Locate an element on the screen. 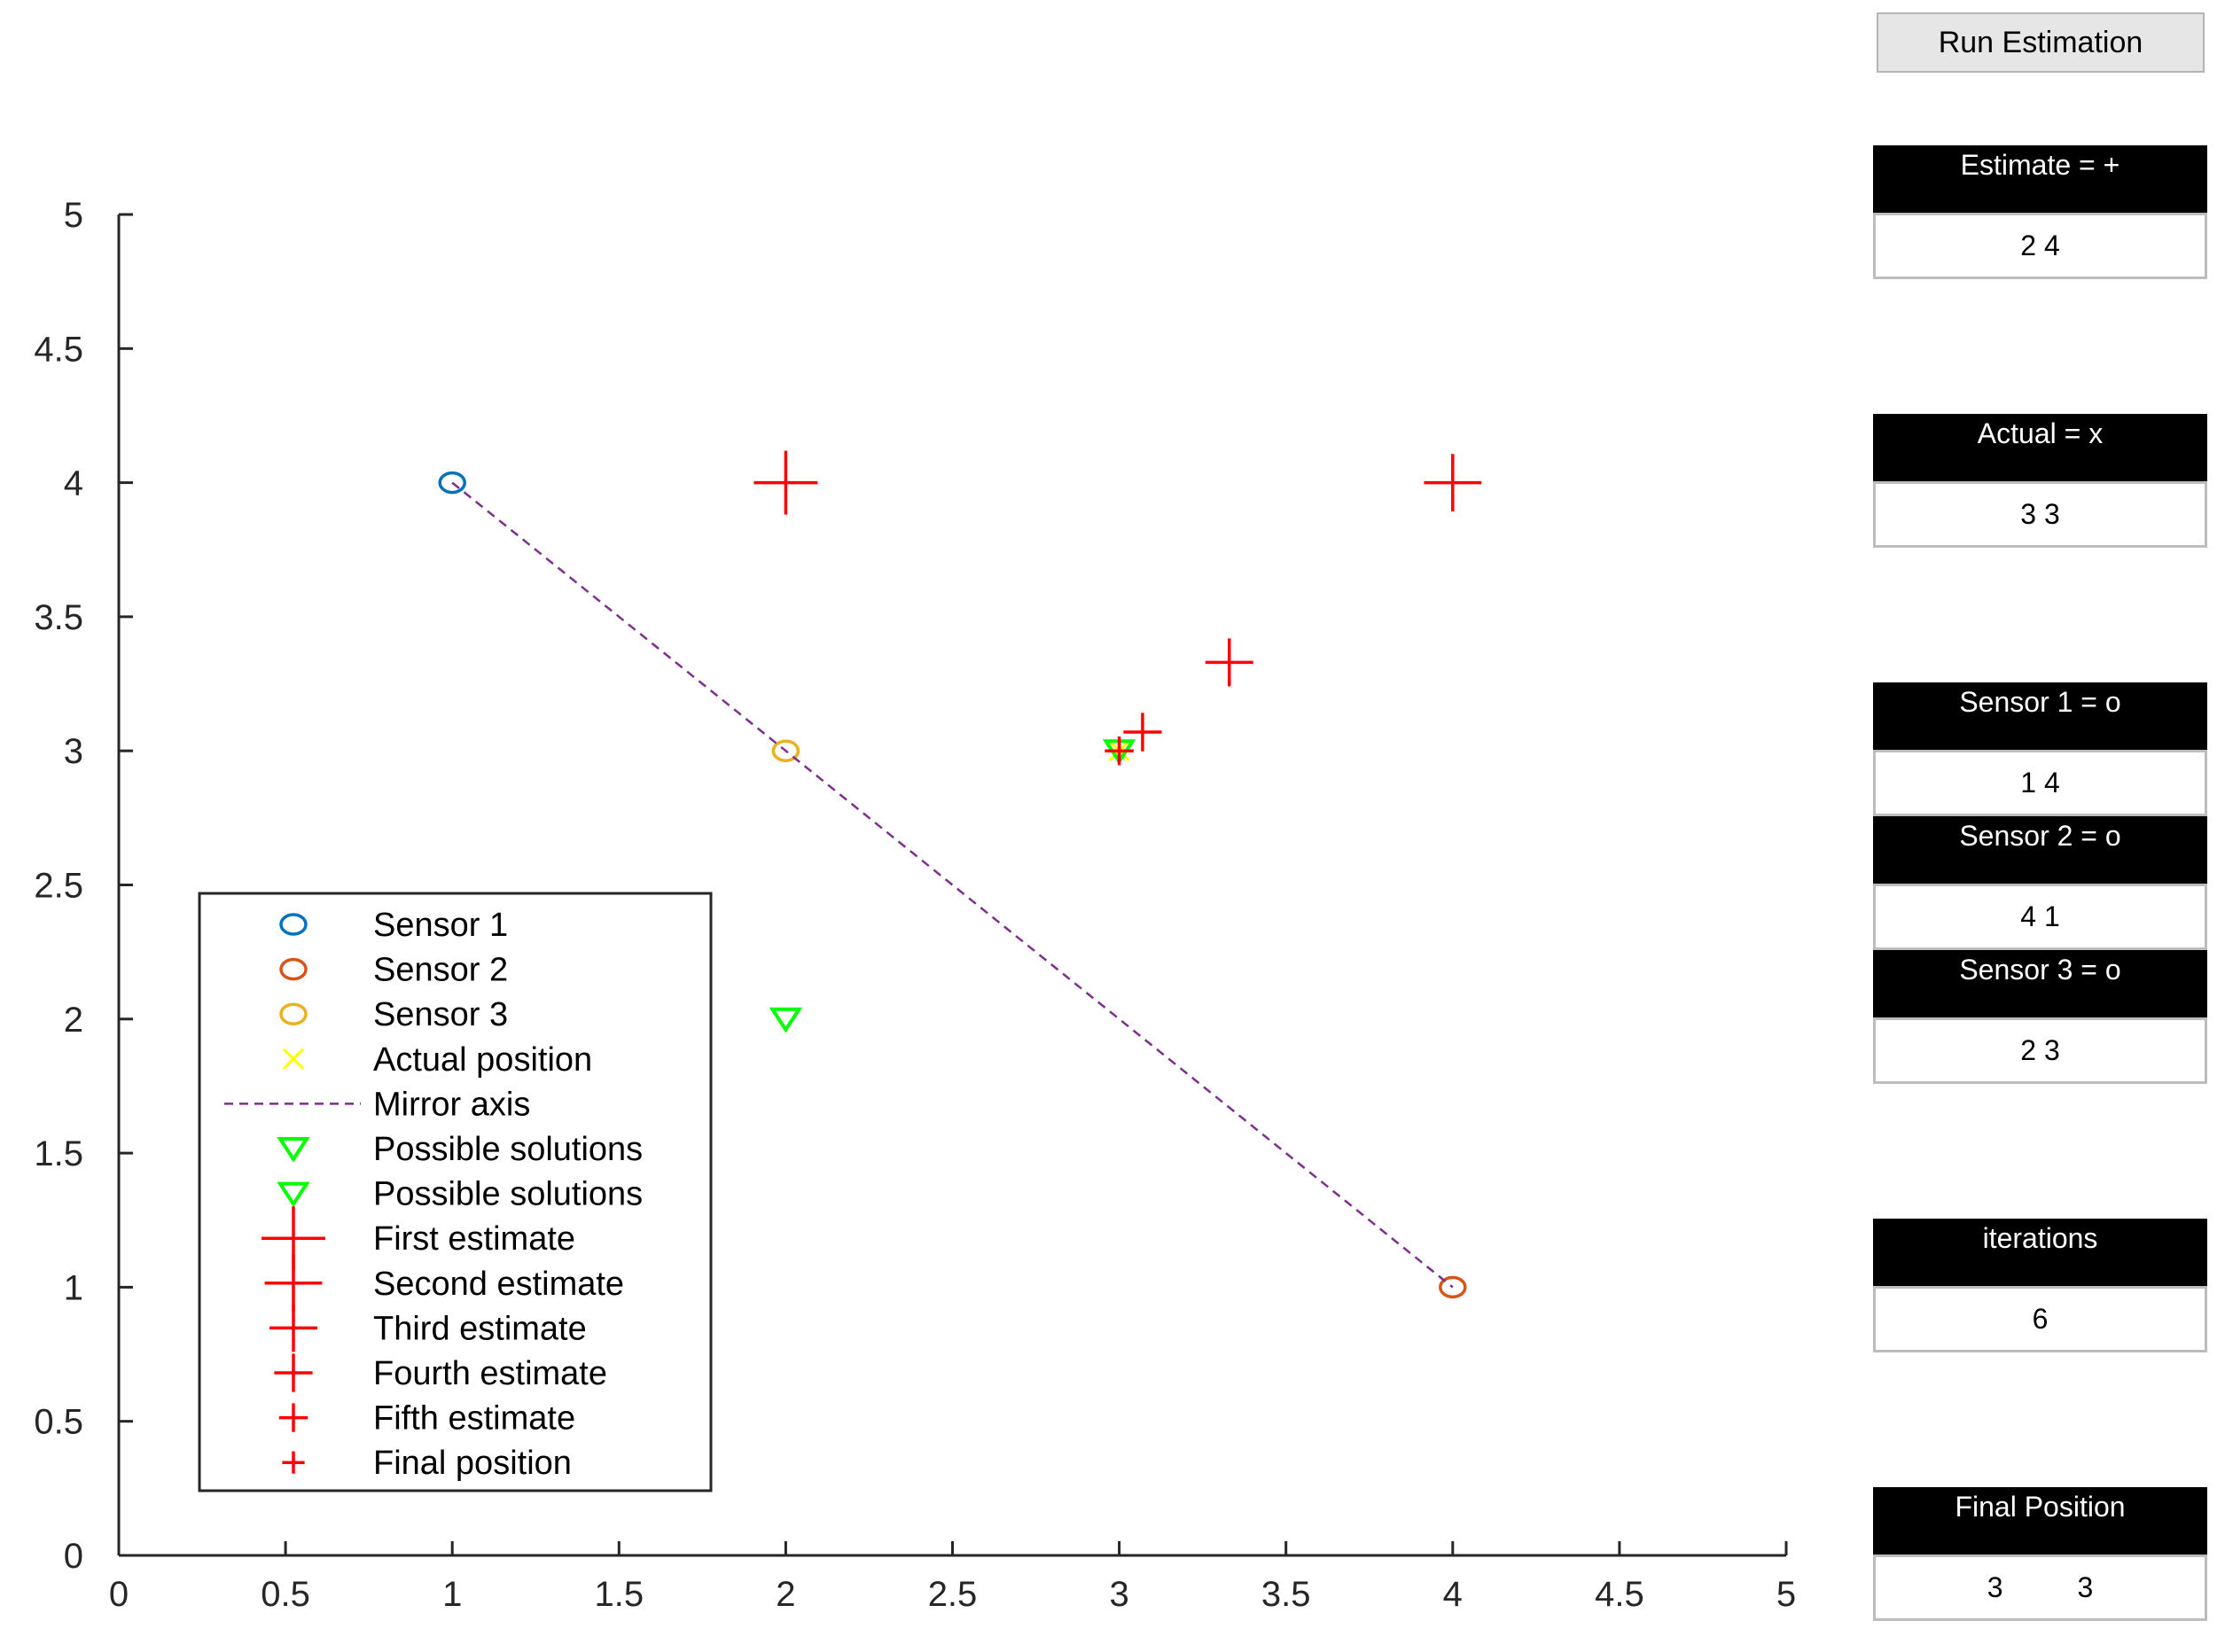 This screenshot has height=1652, width=2217. x-tick-label: 2.5 is located at coordinates (953, 1594).